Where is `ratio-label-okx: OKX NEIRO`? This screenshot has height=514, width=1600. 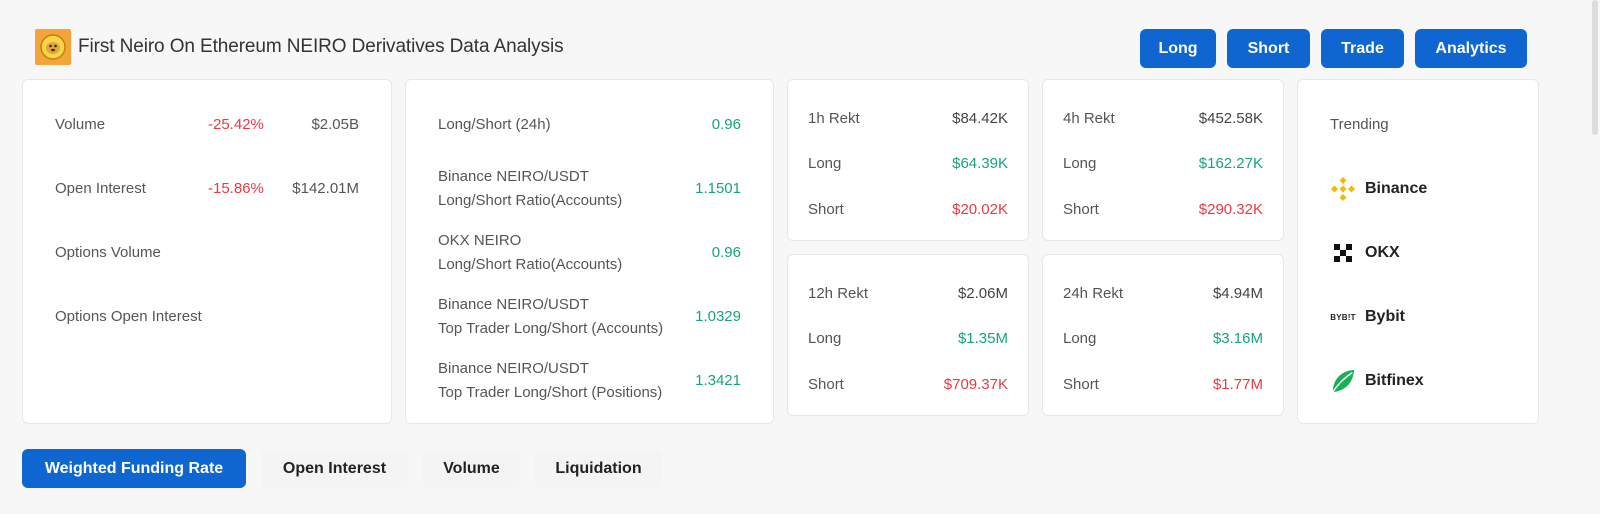
ratio-label-okx: OKX NEIRO is located at coordinates (480, 240).